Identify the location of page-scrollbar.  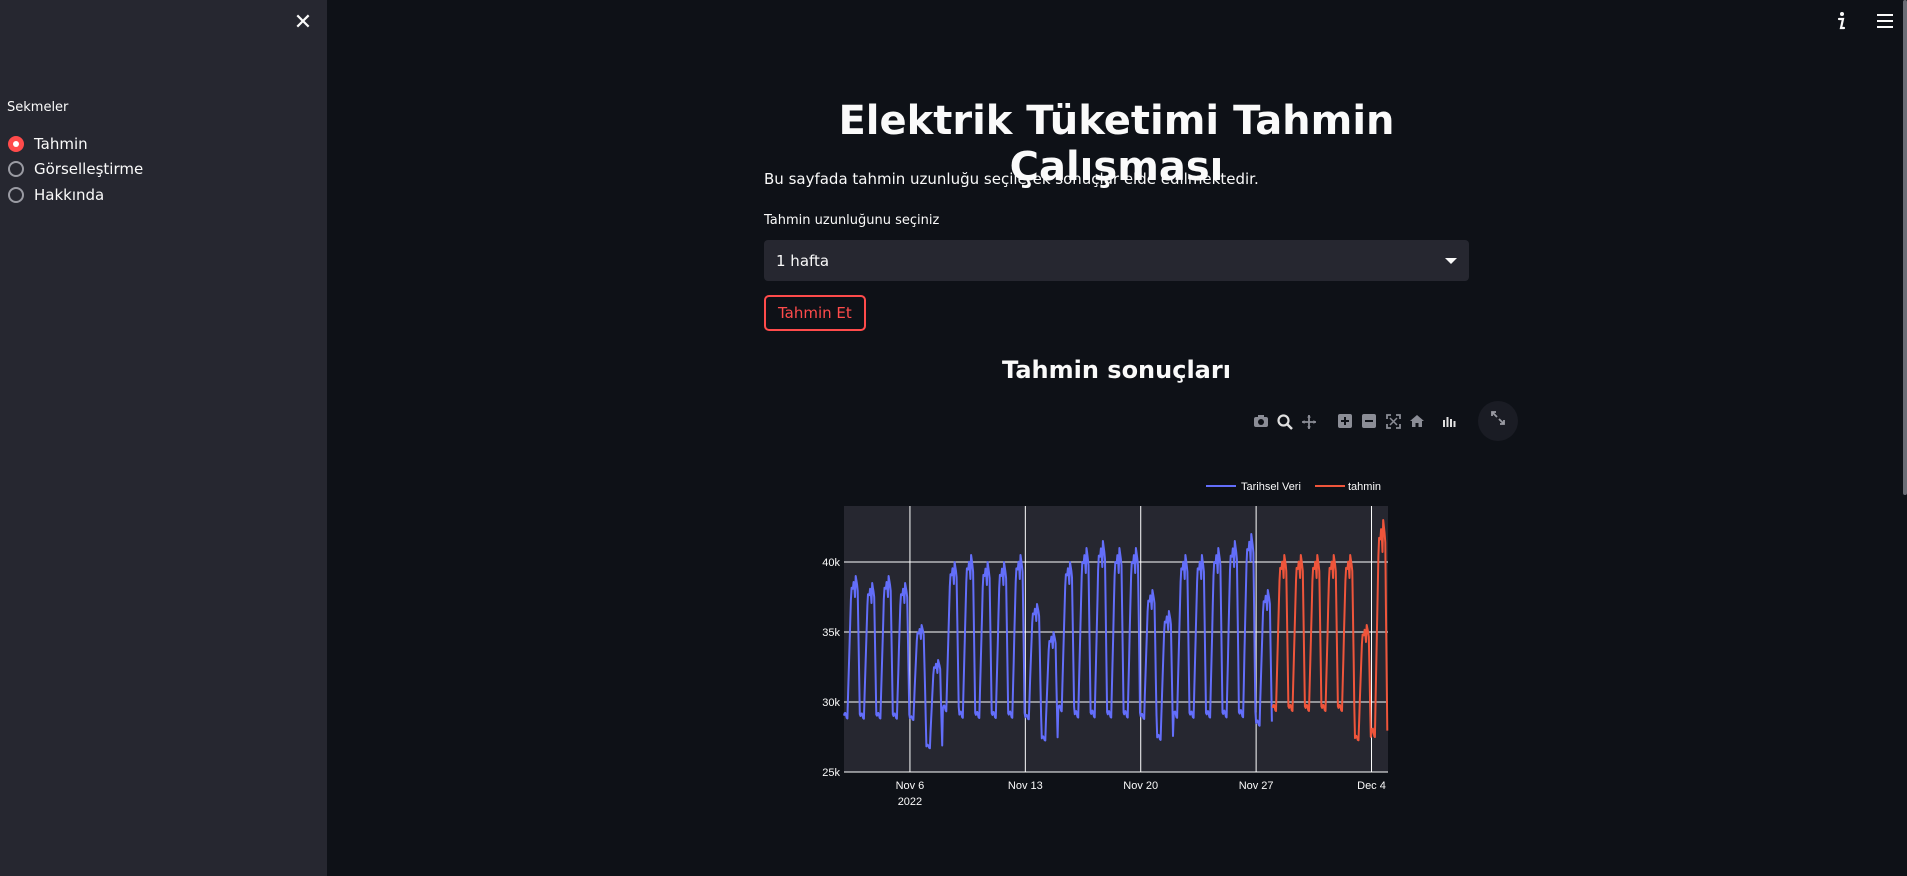
(1905, 247).